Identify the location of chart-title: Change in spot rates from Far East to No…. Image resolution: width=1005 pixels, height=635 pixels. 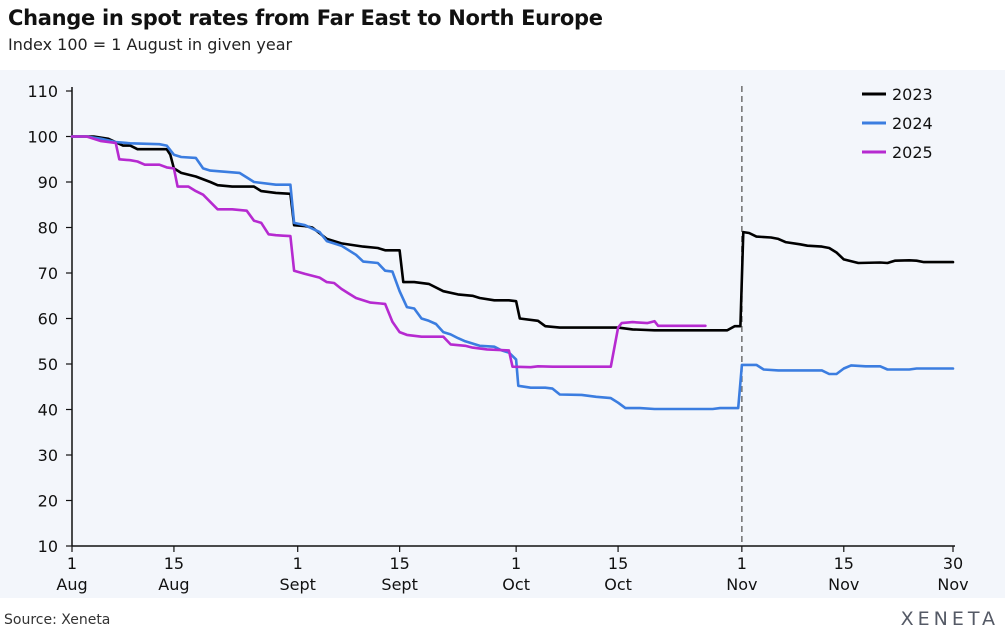
(305, 18).